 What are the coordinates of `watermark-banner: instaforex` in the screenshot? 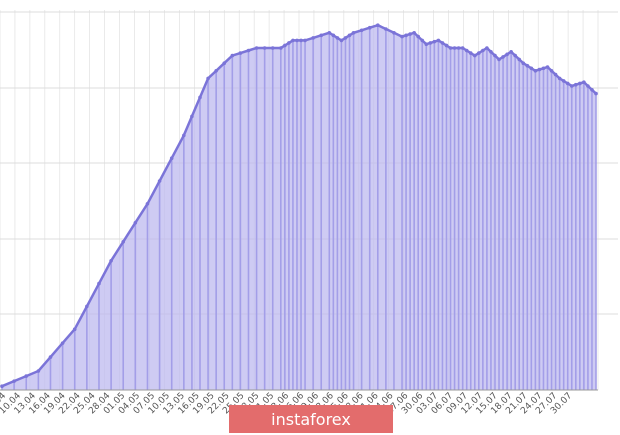 It's located at (311, 419).